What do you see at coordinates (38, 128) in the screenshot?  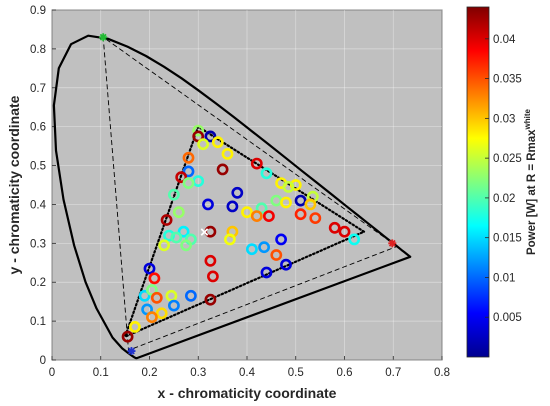 I see `y-tick-label: 0.6` at bounding box center [38, 128].